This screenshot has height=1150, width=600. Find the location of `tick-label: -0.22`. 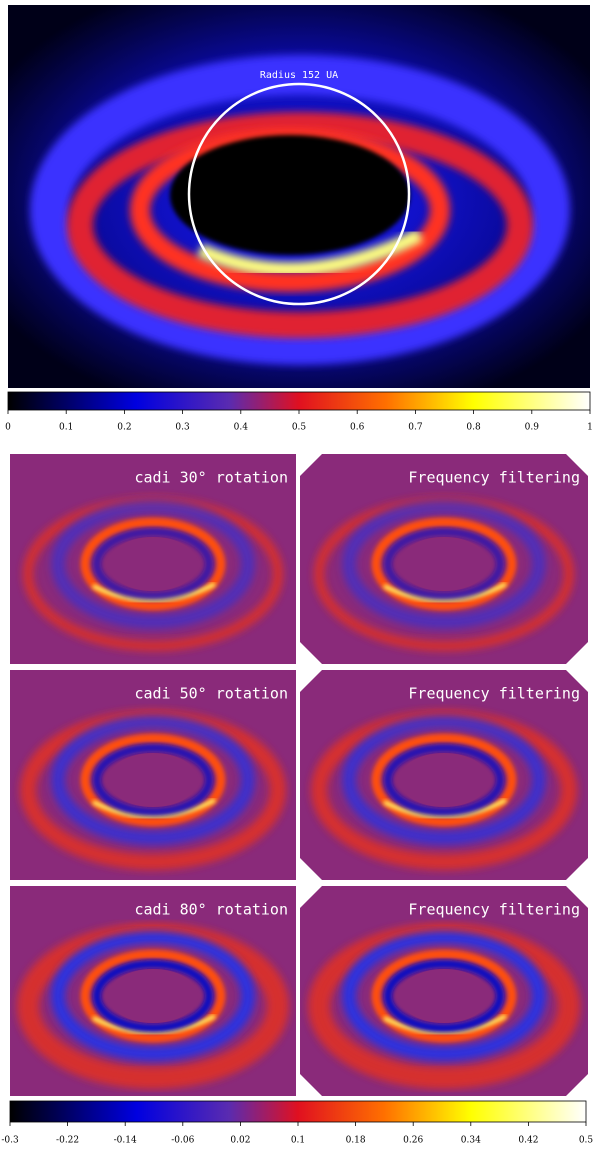

tick-label: -0.22 is located at coordinates (67, 1141).